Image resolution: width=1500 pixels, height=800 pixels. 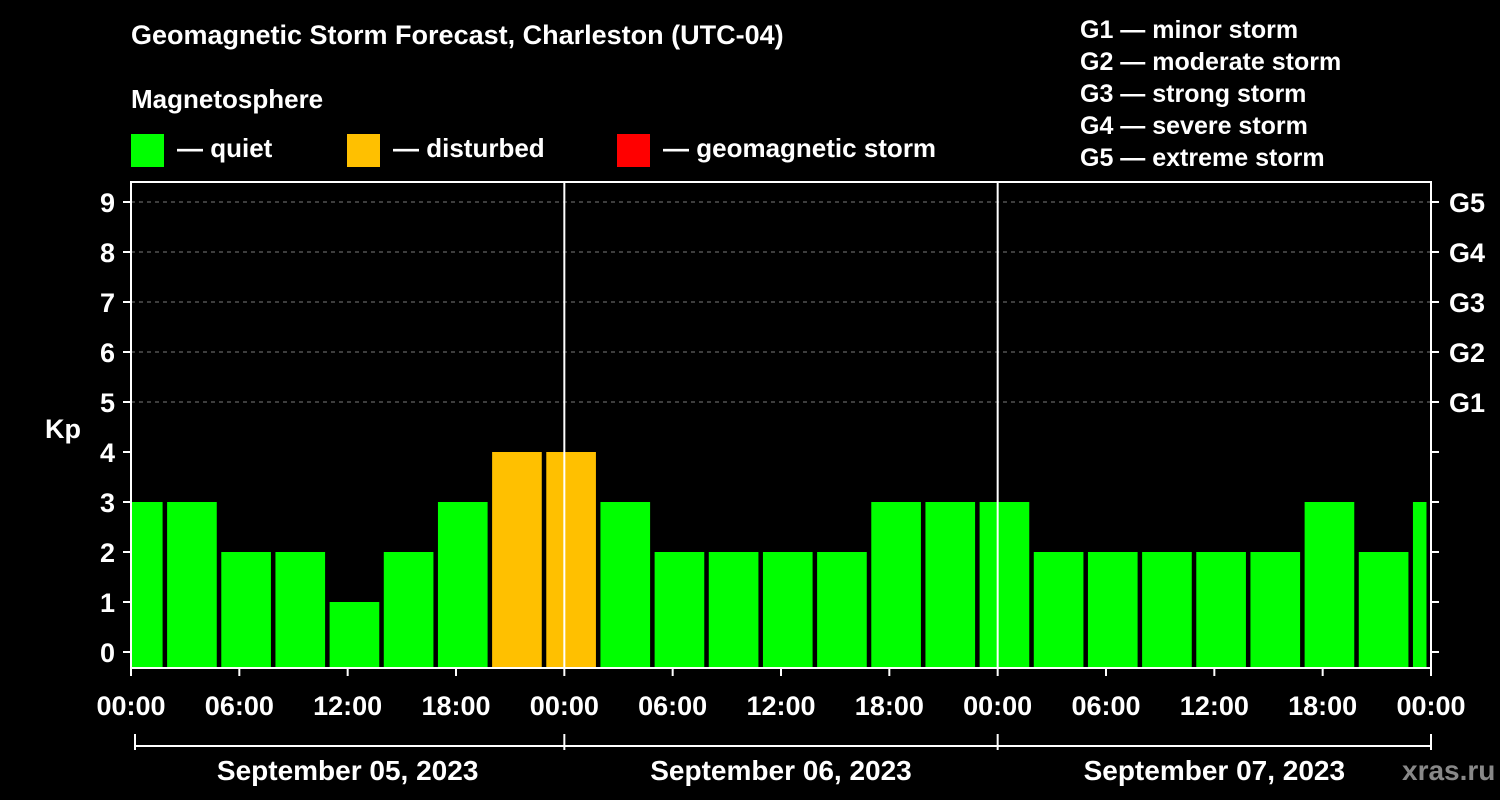 I want to click on x-tick-label-3: 18:00, so click(x=455, y=706).